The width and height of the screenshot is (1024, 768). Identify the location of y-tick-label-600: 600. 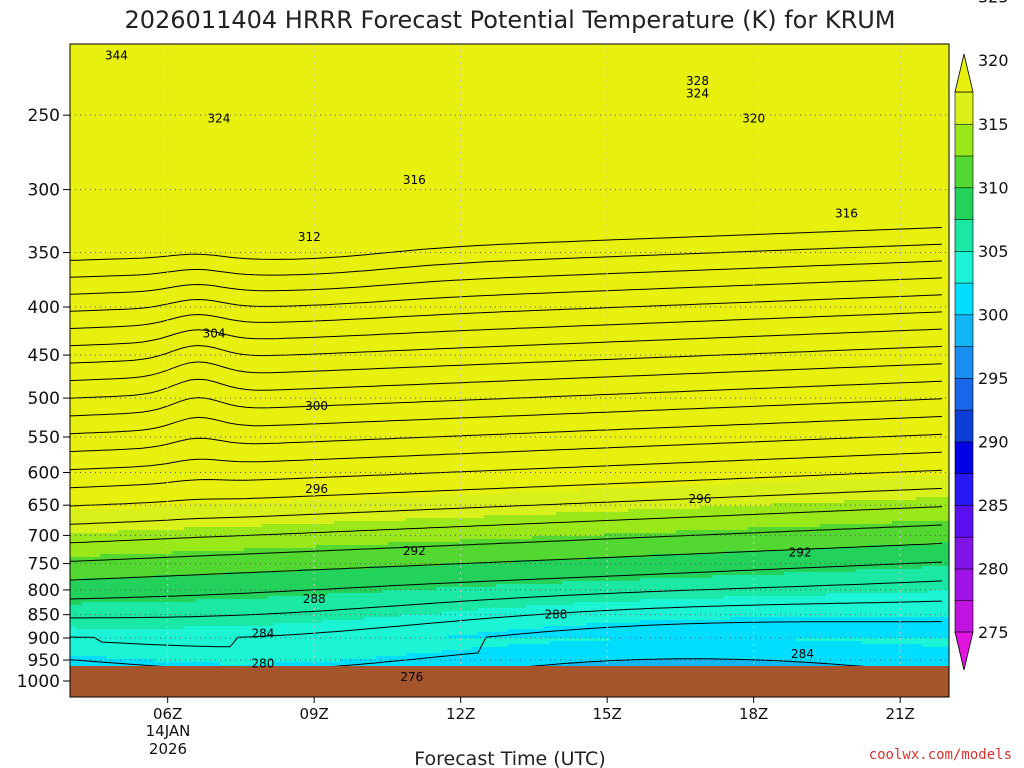
(44, 473).